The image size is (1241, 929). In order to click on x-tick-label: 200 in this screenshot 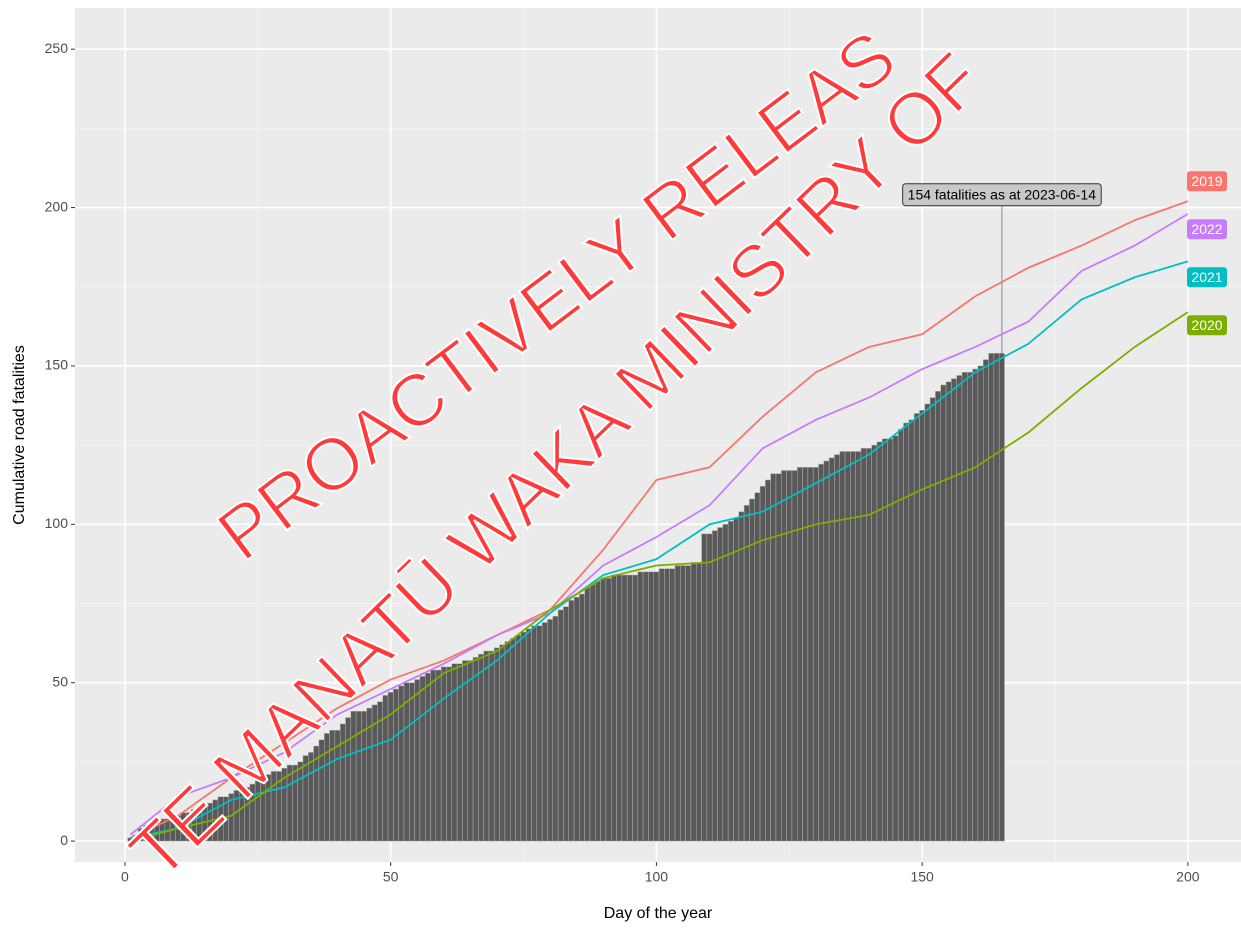, I will do `click(1188, 877)`.